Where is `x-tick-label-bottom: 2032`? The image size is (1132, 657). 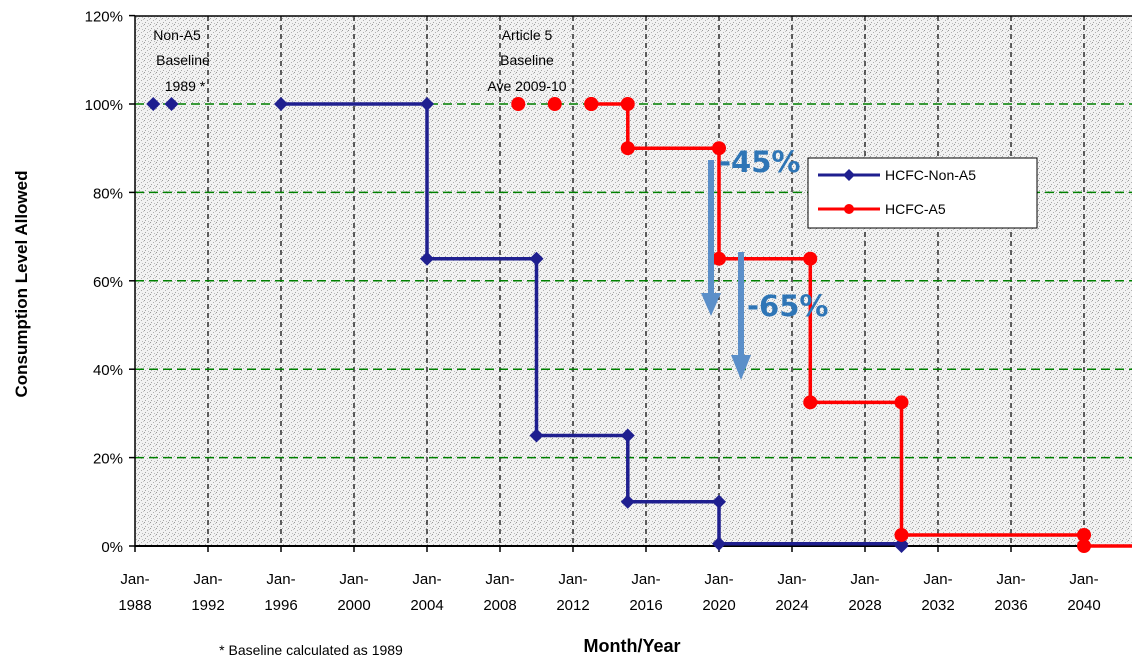
x-tick-label-bottom: 2032 is located at coordinates (937, 605).